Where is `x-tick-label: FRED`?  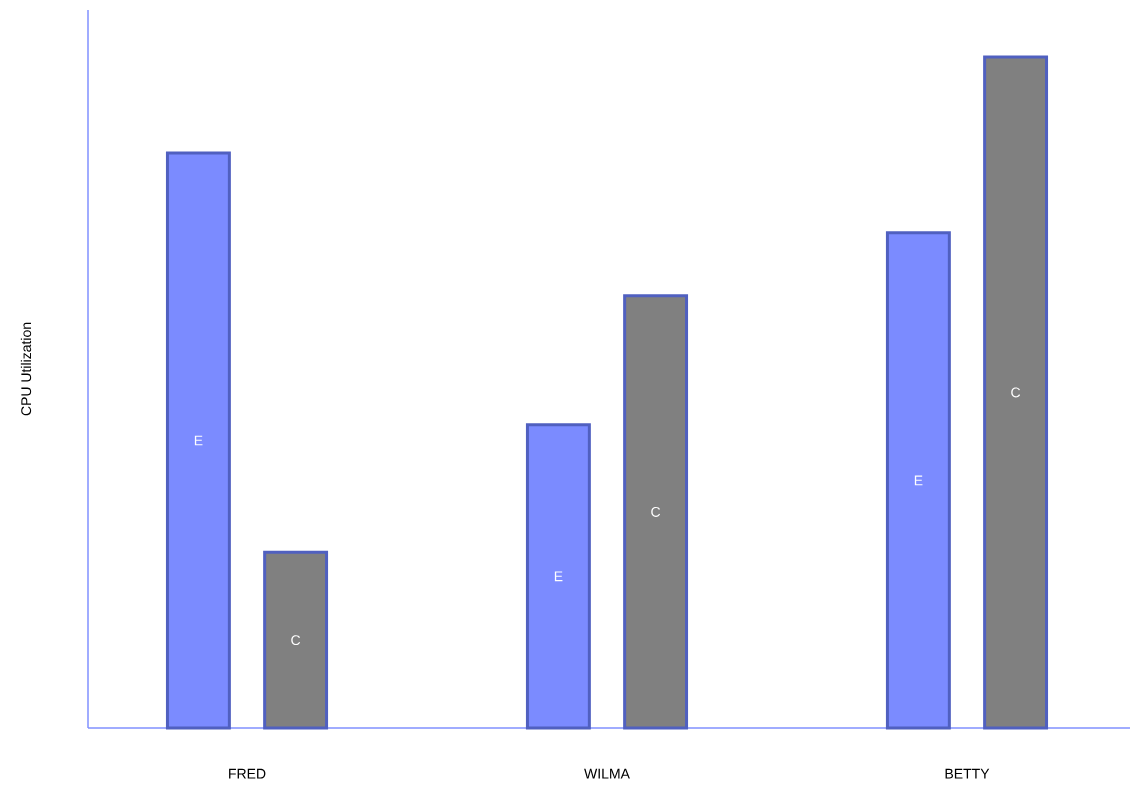
x-tick-label: FRED is located at coordinates (247, 773).